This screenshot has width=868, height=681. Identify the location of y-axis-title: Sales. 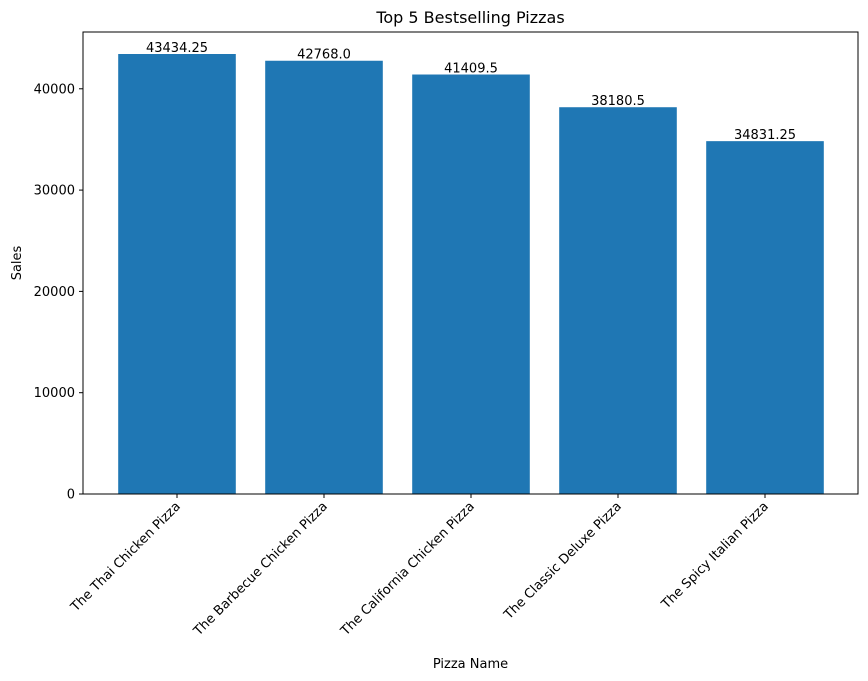
(17, 262).